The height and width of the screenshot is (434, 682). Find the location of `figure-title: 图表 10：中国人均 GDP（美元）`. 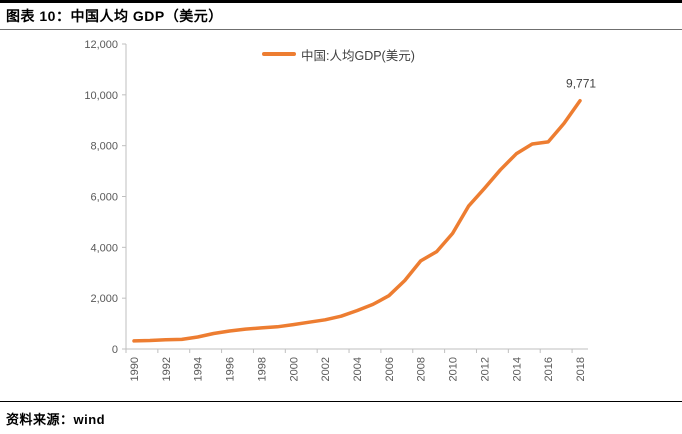

figure-title: 图表 10：中国人均 GDP（美元） is located at coordinates (114, 16).